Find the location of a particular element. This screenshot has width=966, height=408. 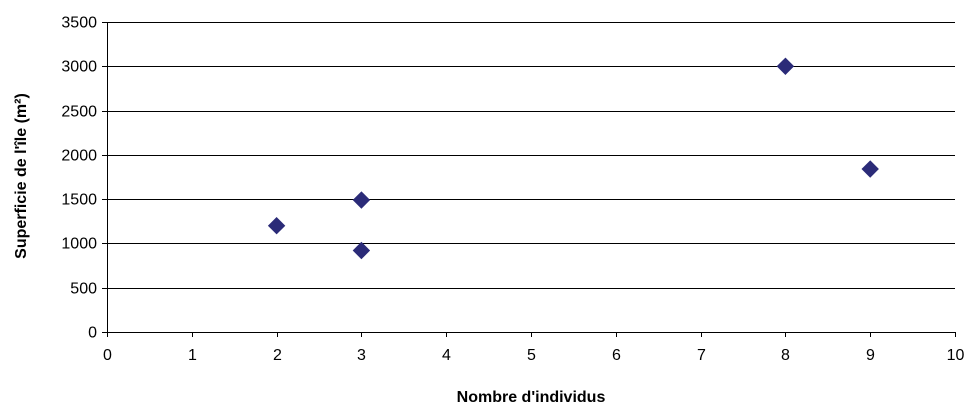

x-tick-label-6: 6 is located at coordinates (616, 355).